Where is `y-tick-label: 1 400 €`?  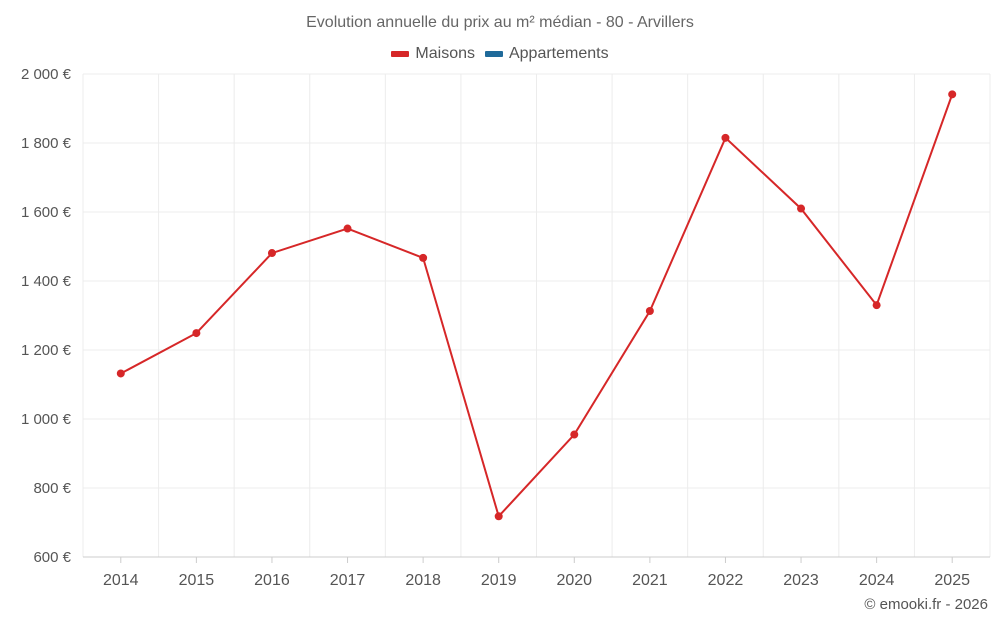 y-tick-label: 1 400 € is located at coordinates (46, 281).